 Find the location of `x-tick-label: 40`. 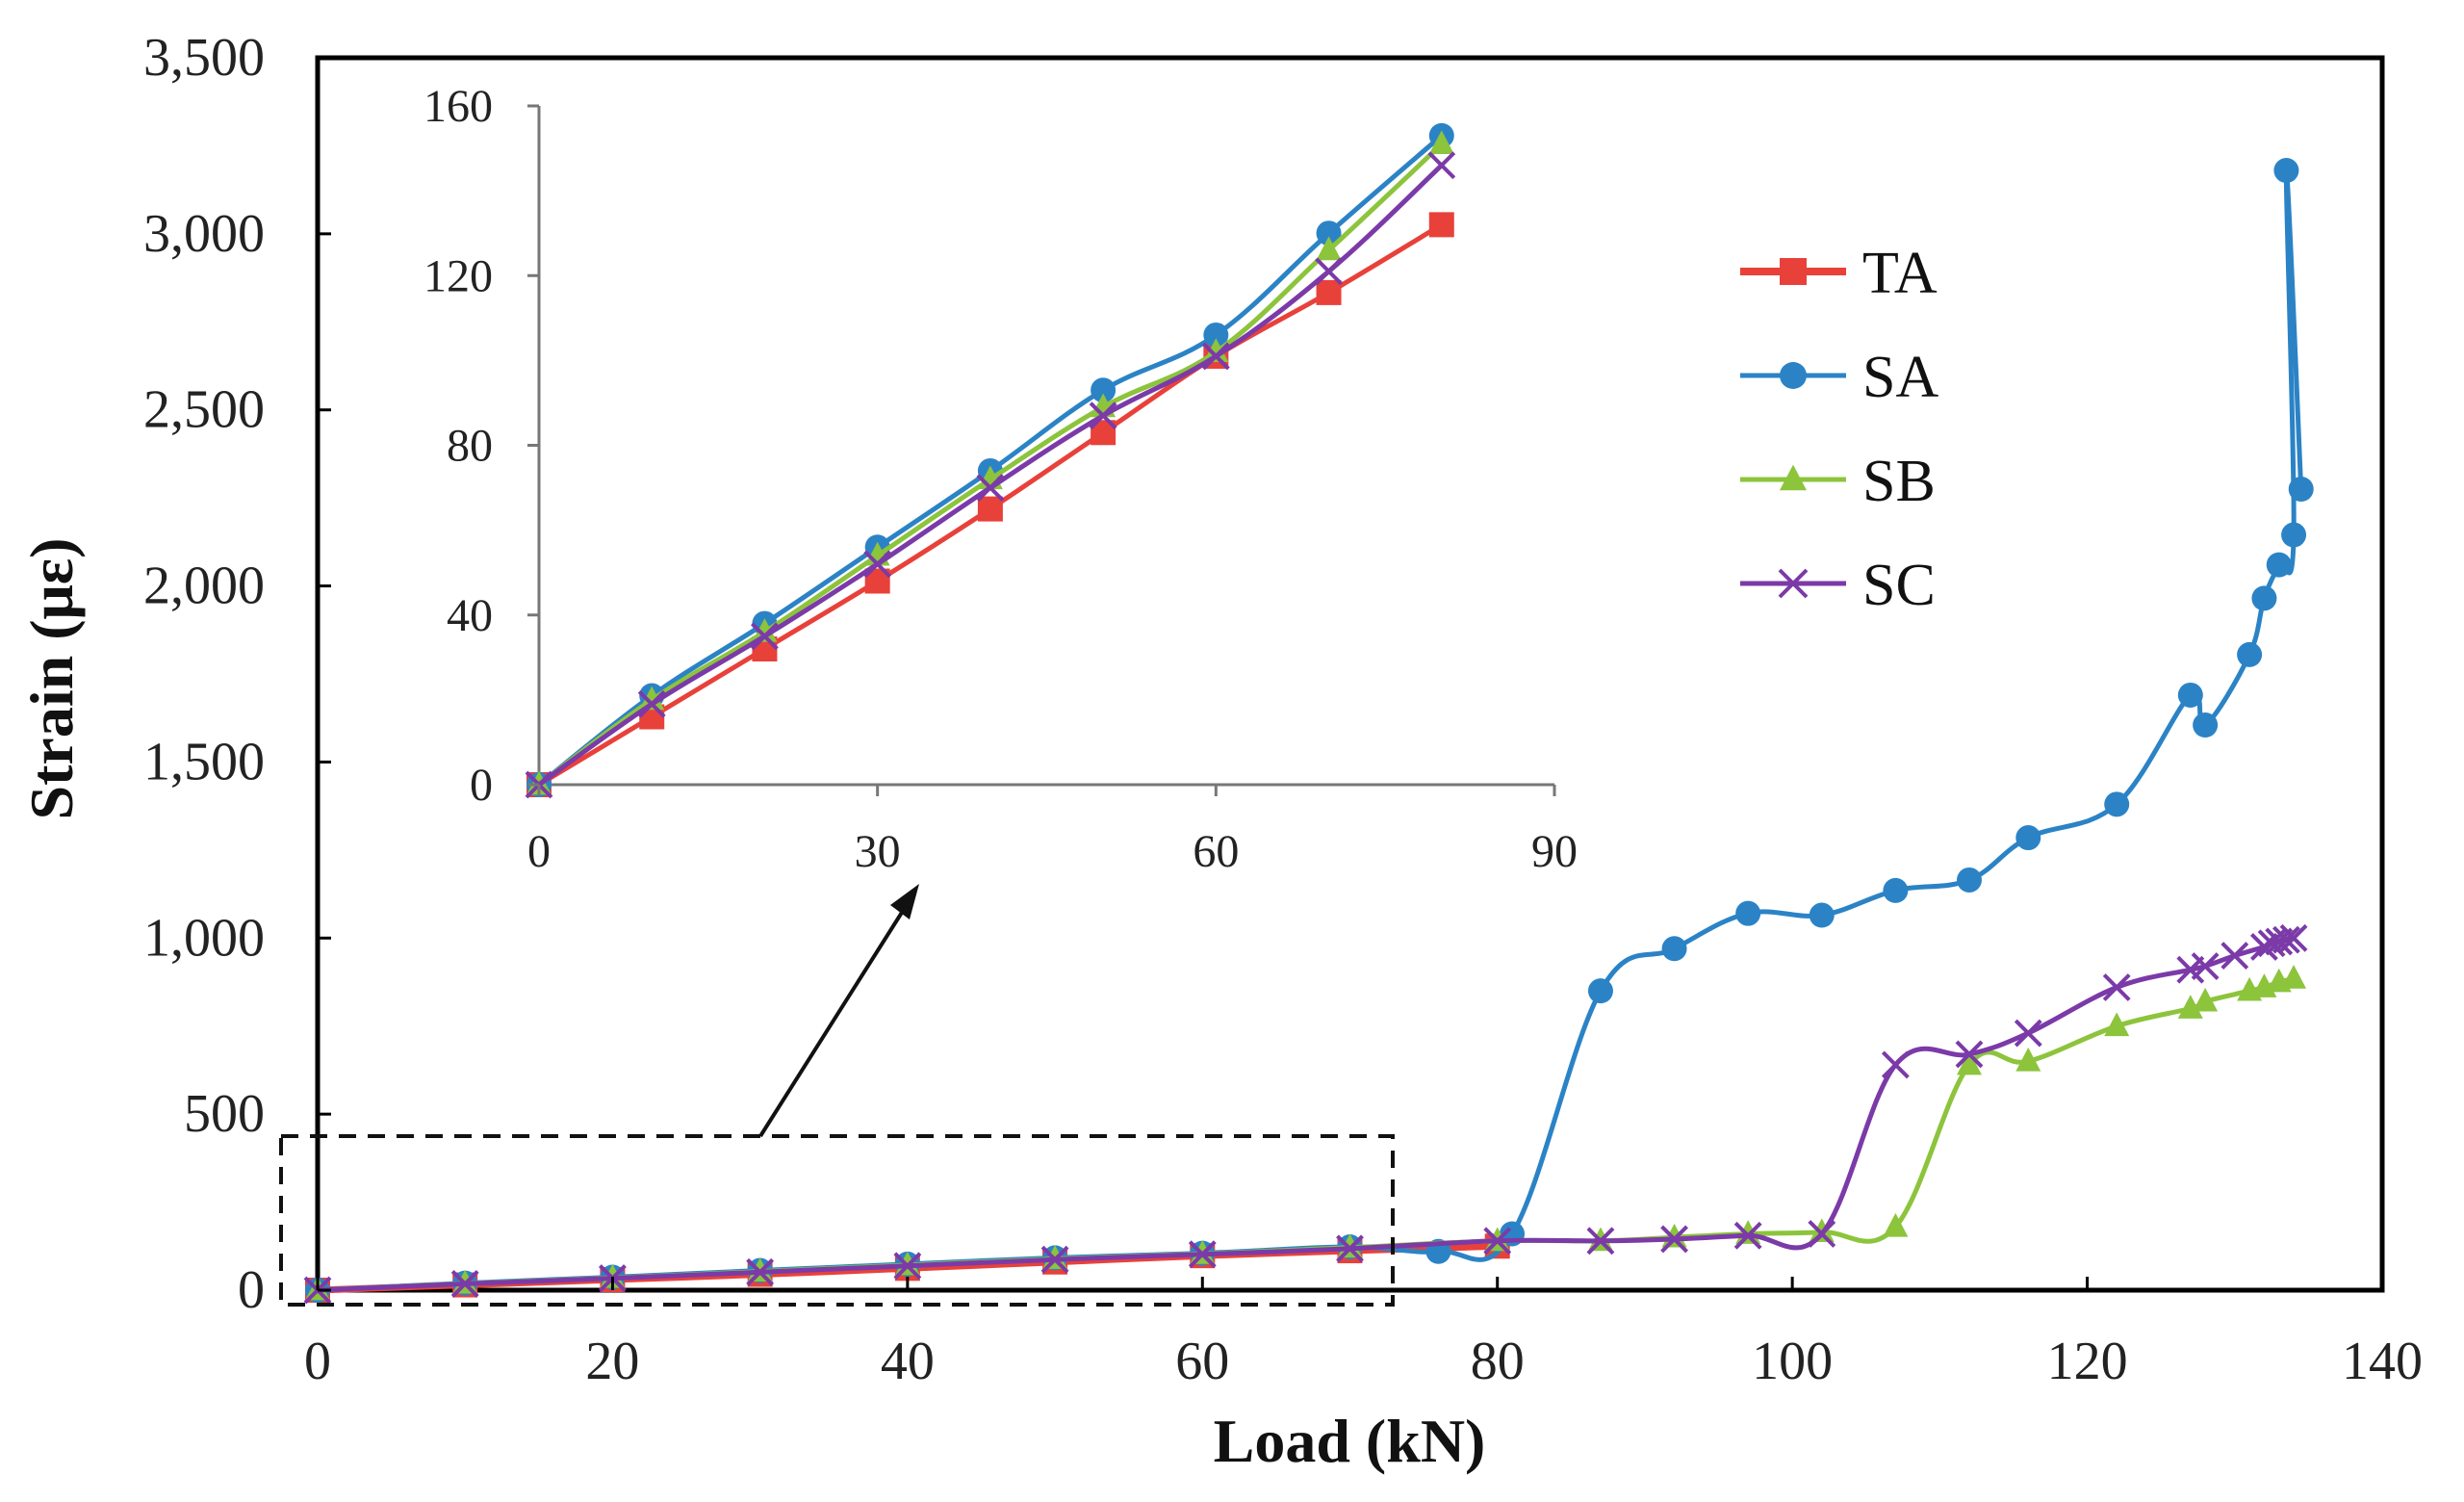

x-tick-label: 40 is located at coordinates (908, 1361).